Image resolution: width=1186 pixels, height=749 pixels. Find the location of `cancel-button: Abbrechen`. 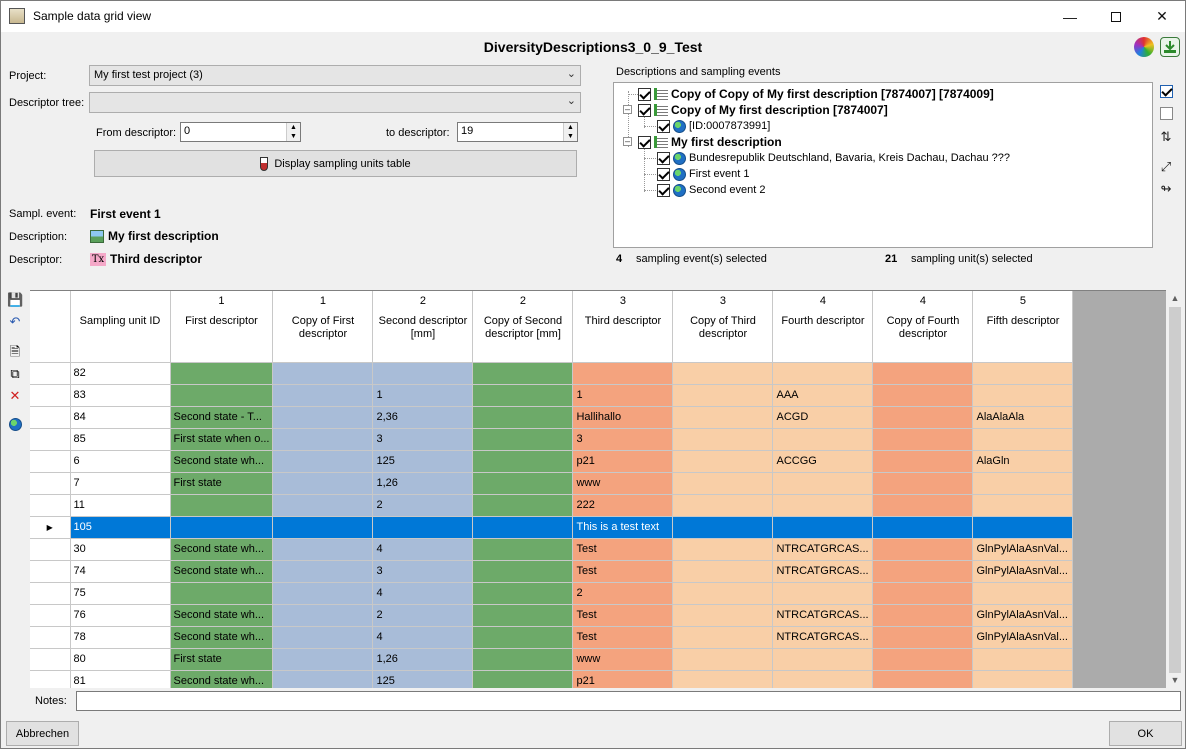

cancel-button: Abbrechen is located at coordinates (42, 733).